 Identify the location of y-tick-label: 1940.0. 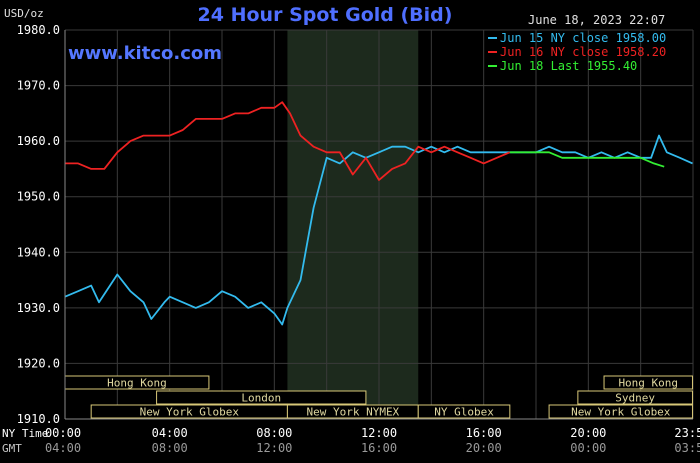
(38, 252).